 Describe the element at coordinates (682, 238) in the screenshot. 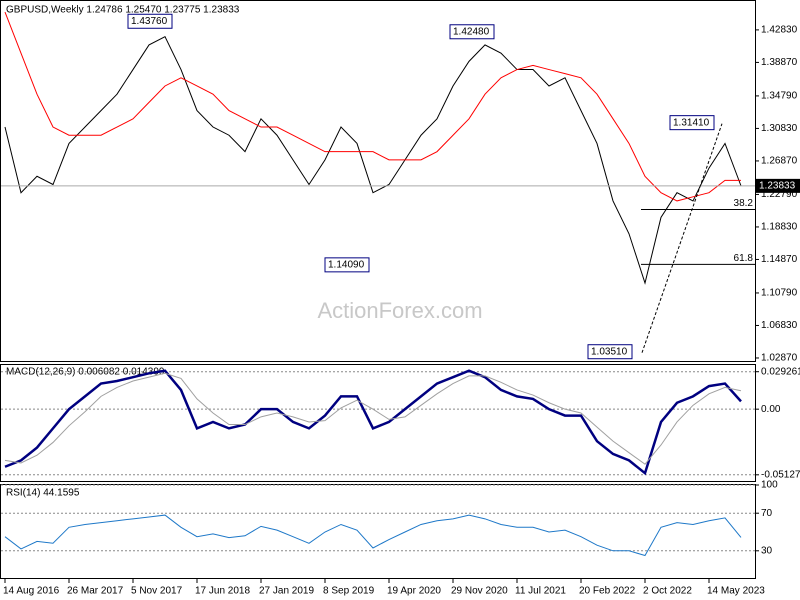

I see `trend-line` at that location.